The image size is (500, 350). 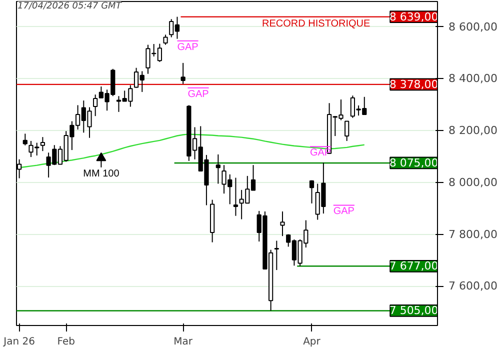 I want to click on y-tick-label: 8 000,00, so click(x=473, y=182).